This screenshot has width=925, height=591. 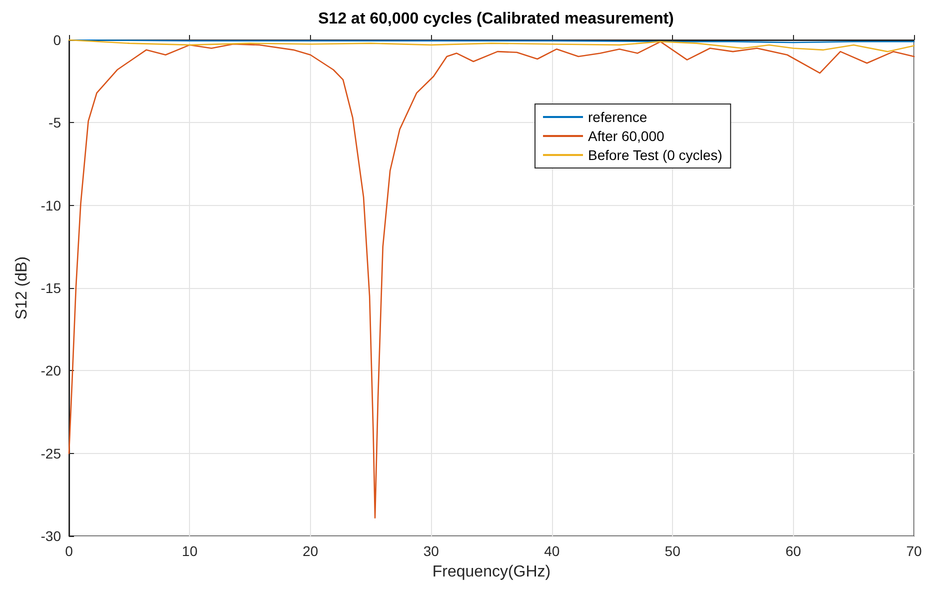 What do you see at coordinates (618, 117) in the screenshot?
I see `legend-label: reference` at bounding box center [618, 117].